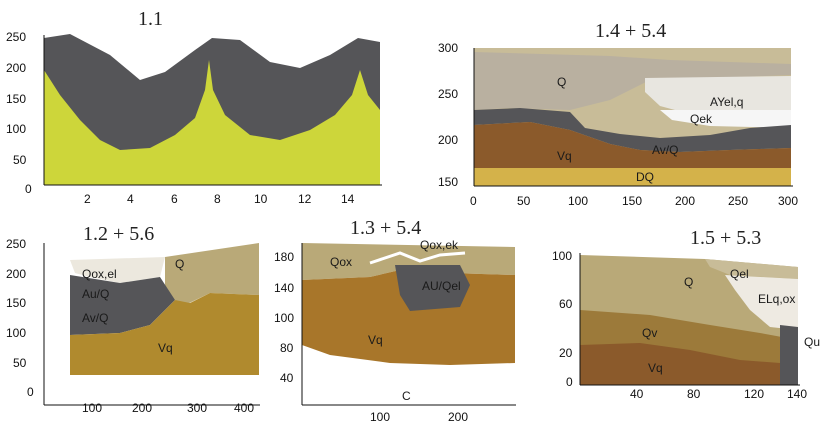  I want to click on x-tick: 250, so click(738, 201).